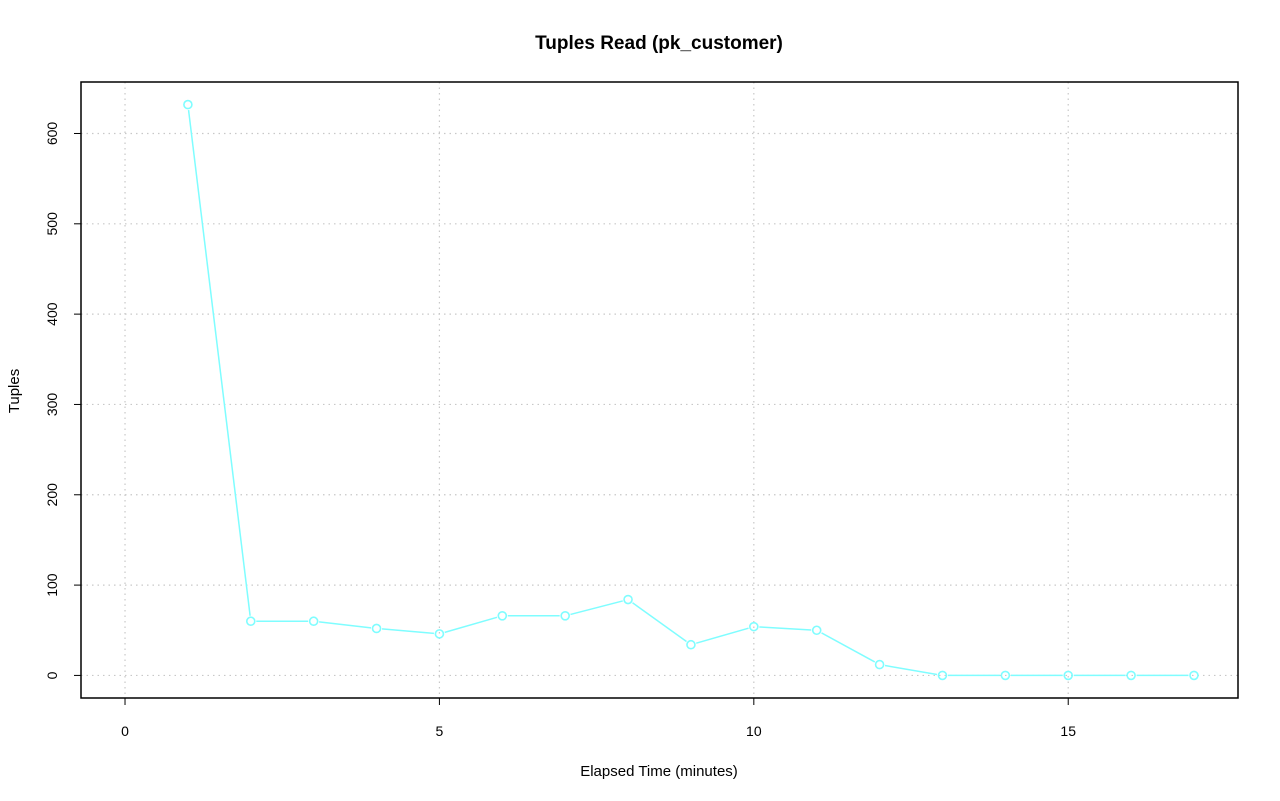  I want to click on x-axis-title: Elapsed Time (minutes), so click(659, 771).